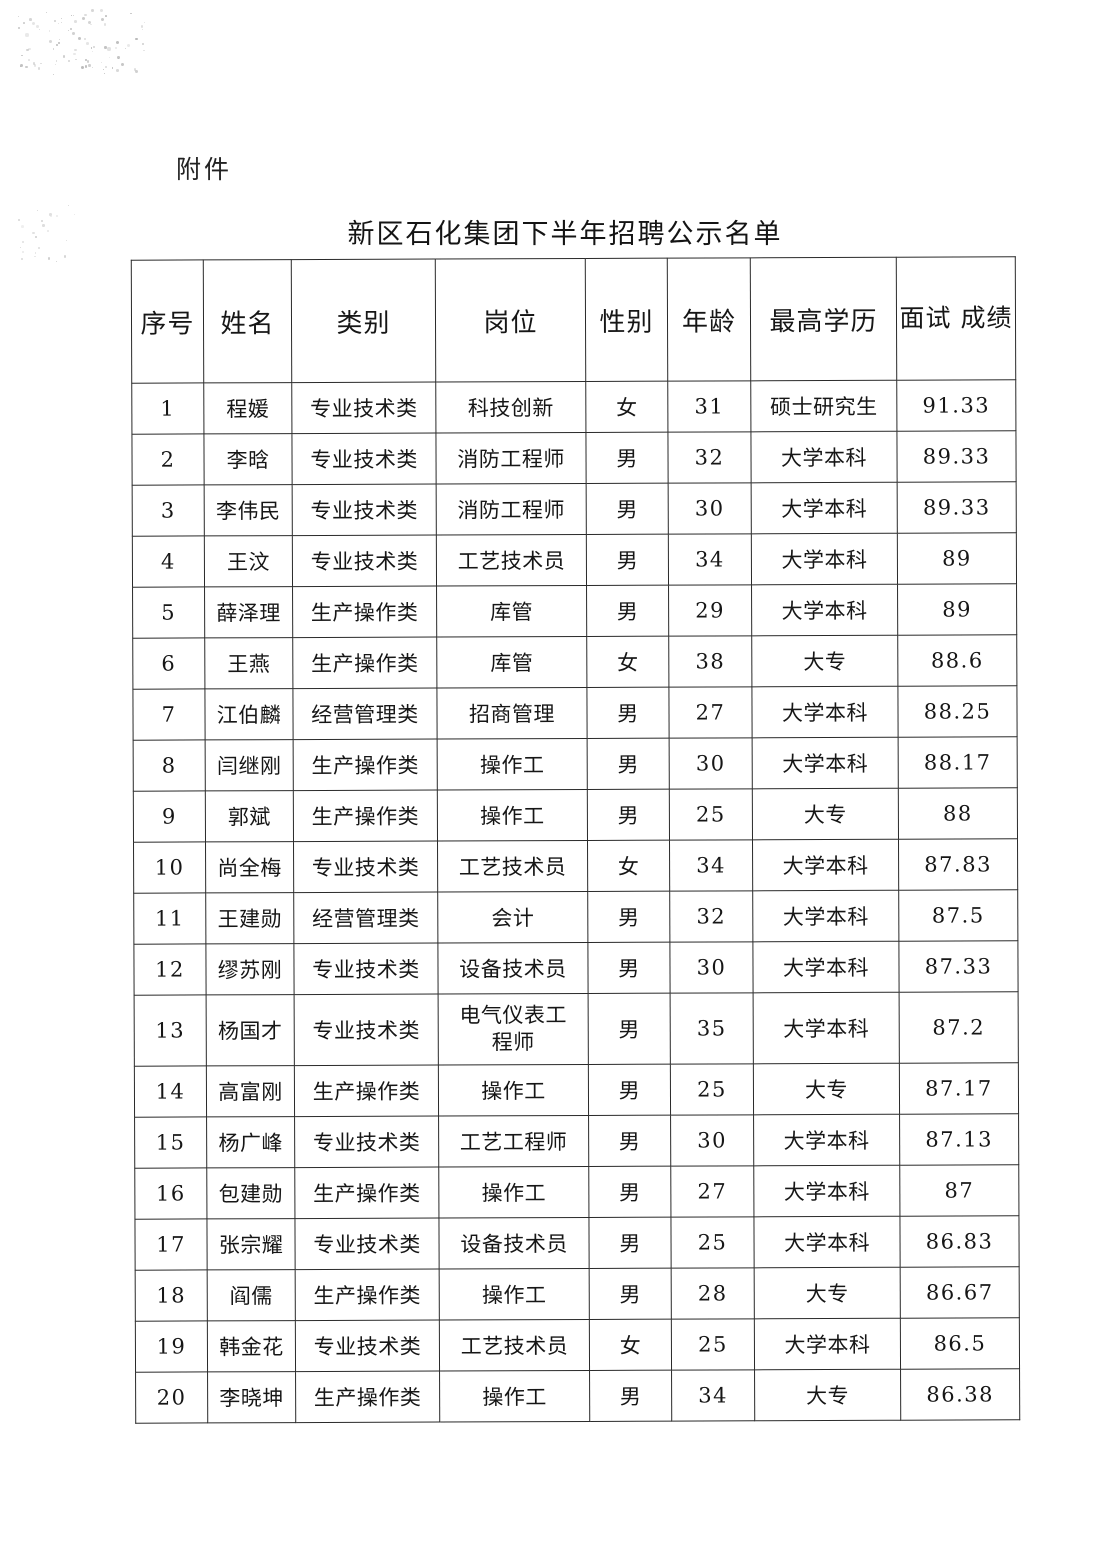 This screenshot has height=1559, width=1102. Describe the element at coordinates (925, 318) in the screenshot. I see `column-header-score-line1: 面试` at that location.